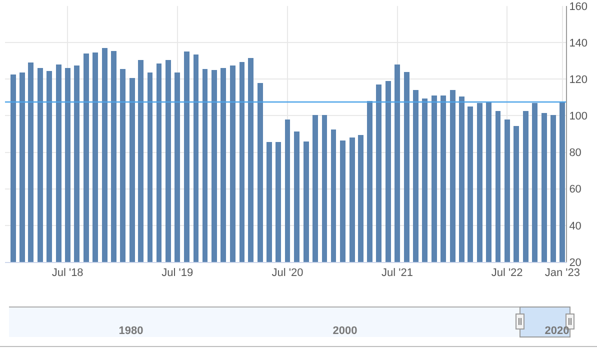  I want to click on text: 1980, so click(131, 331).